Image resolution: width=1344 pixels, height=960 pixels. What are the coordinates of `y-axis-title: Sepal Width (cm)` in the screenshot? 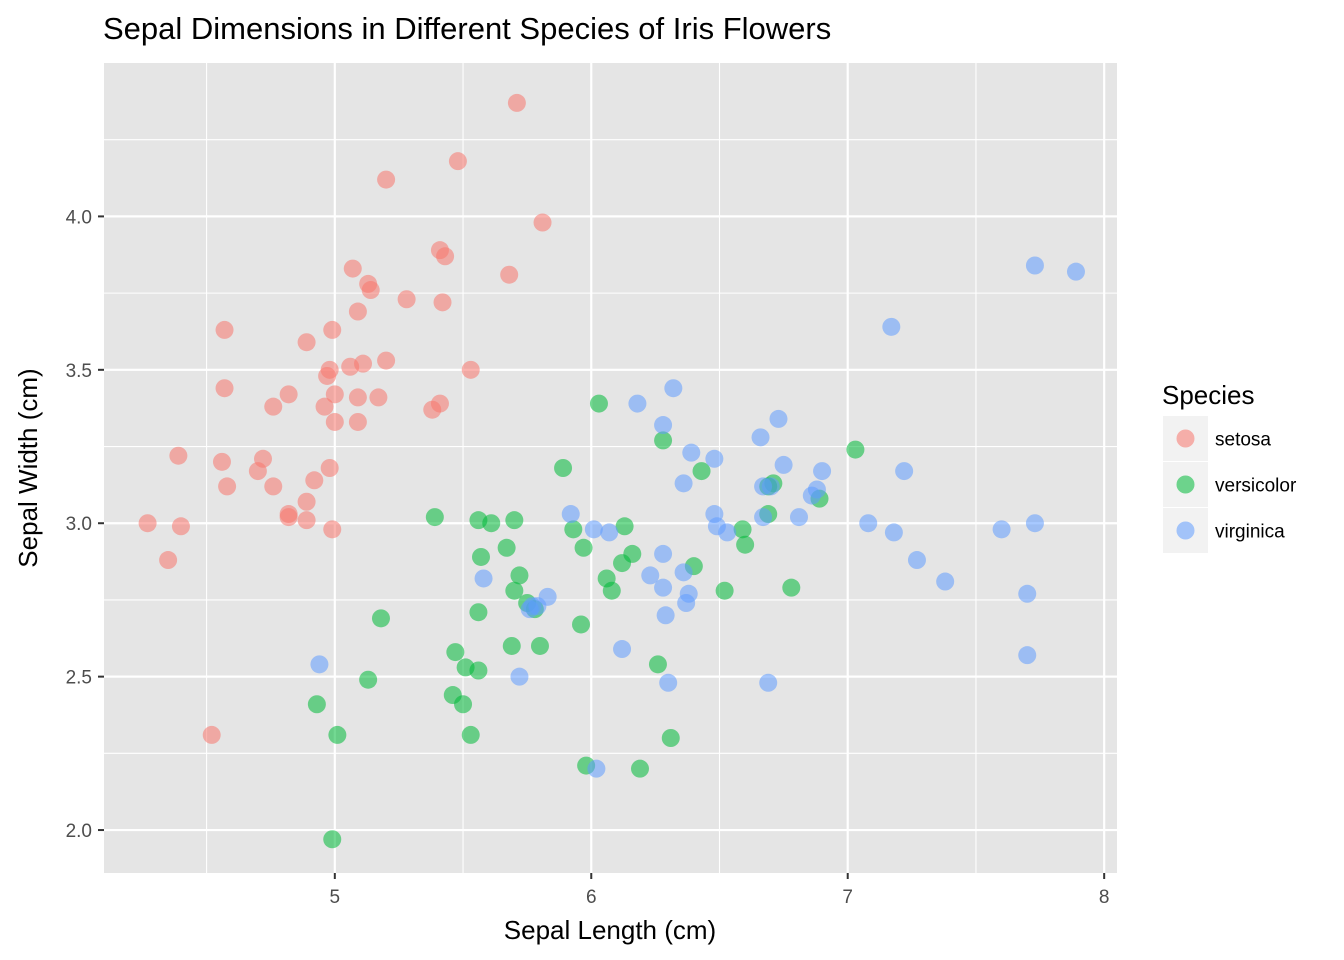 It's located at (28, 467).